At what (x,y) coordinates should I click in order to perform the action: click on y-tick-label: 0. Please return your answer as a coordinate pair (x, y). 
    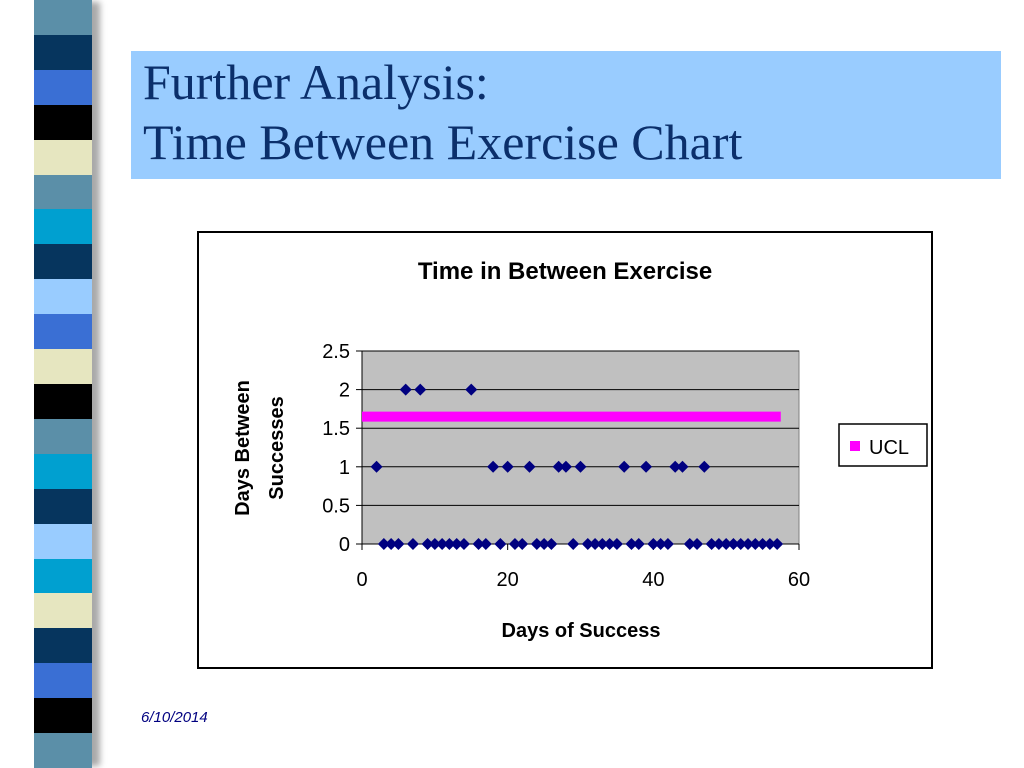
    Looking at the image, I should click on (344, 545).